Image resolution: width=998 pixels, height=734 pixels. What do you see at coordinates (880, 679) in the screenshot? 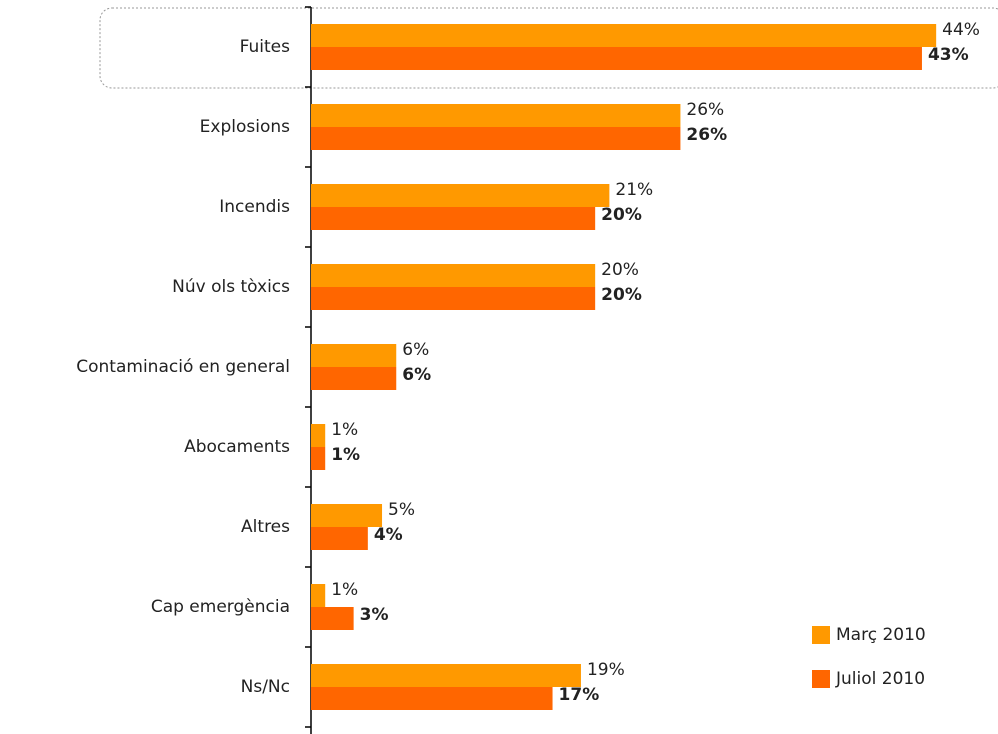
I see `legend-label: Juliol 2010` at bounding box center [880, 679].